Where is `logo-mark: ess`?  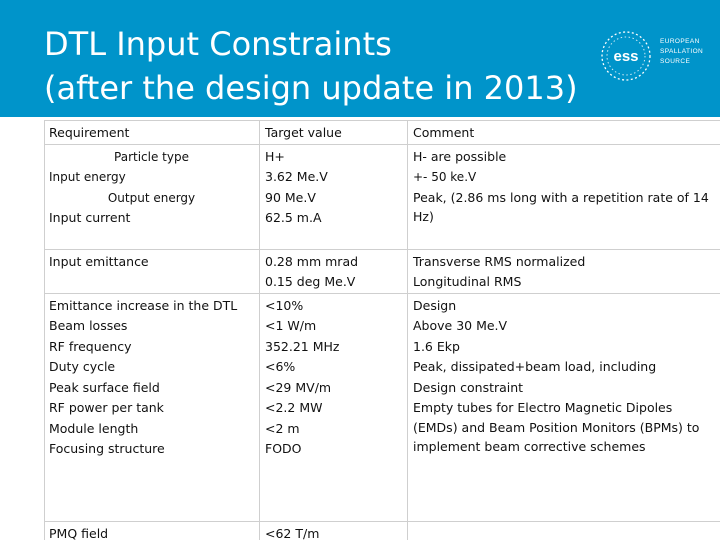
logo-mark: ess is located at coordinates (625, 56).